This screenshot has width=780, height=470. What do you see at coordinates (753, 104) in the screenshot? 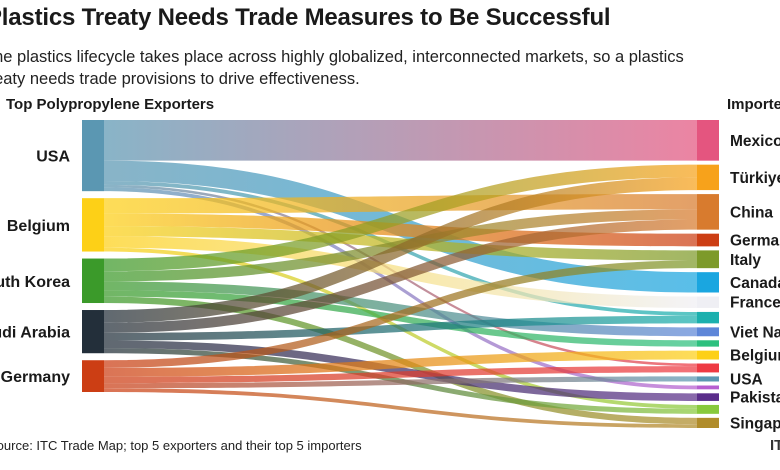
I see `importers-heading: Importers` at bounding box center [753, 104].